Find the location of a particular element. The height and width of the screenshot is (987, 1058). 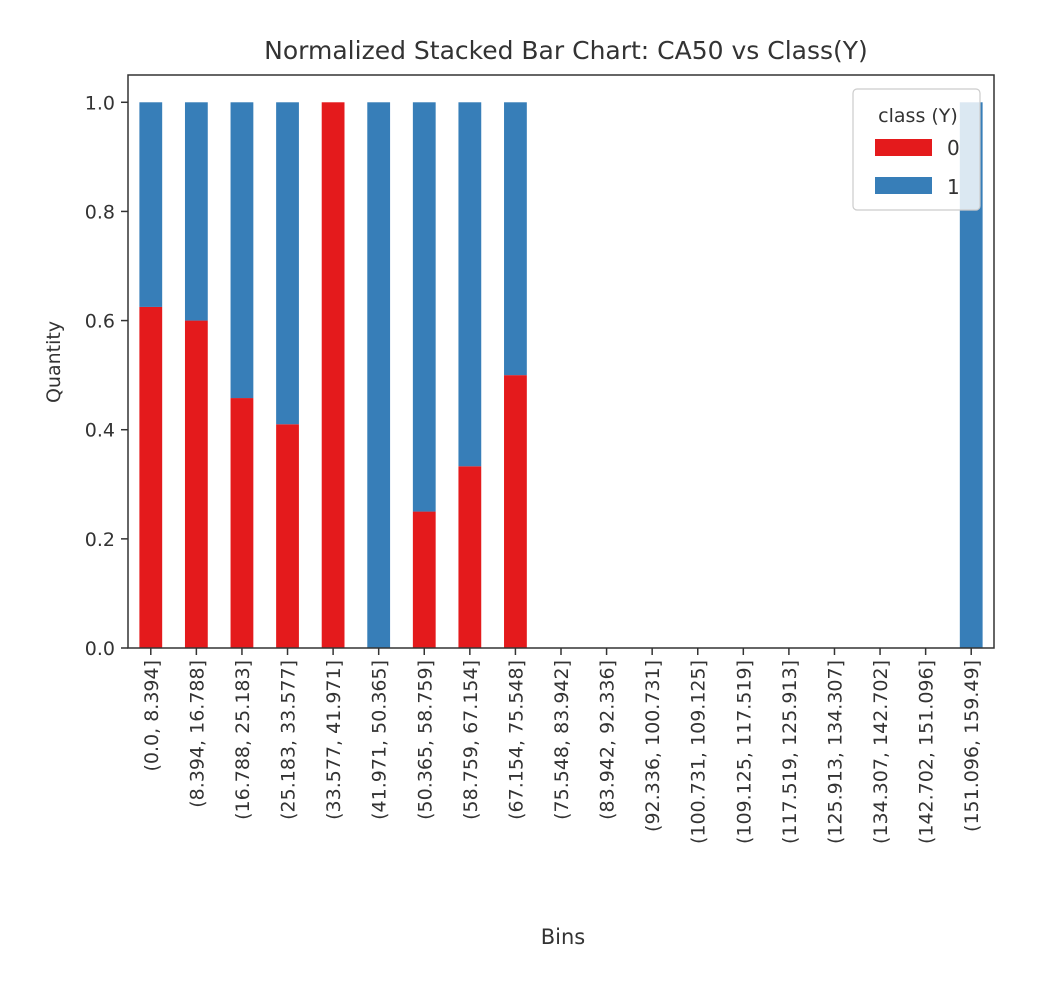

x-tick-label-9: (75.548, 83.942] is located at coordinates (562, 740).